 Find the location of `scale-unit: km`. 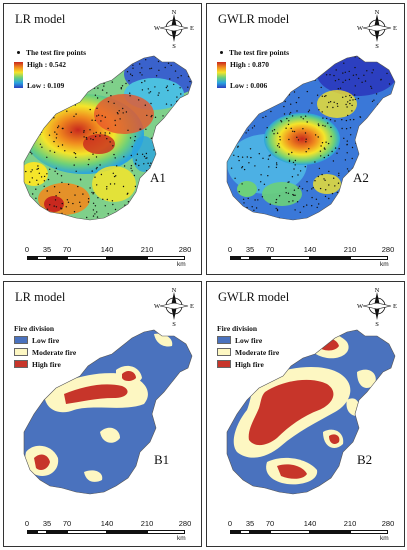

scale-unit: km is located at coordinates (181, 264).